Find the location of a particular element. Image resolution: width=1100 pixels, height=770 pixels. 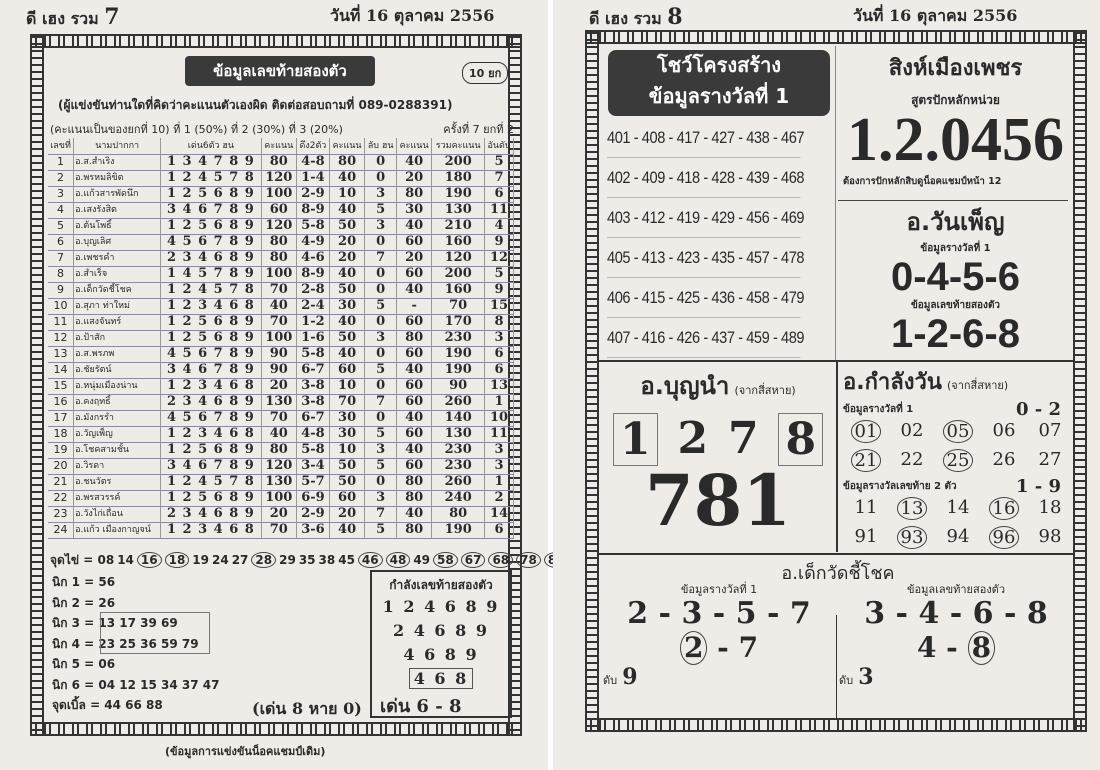

boonnam-digit: 7 is located at coordinates (743, 438).